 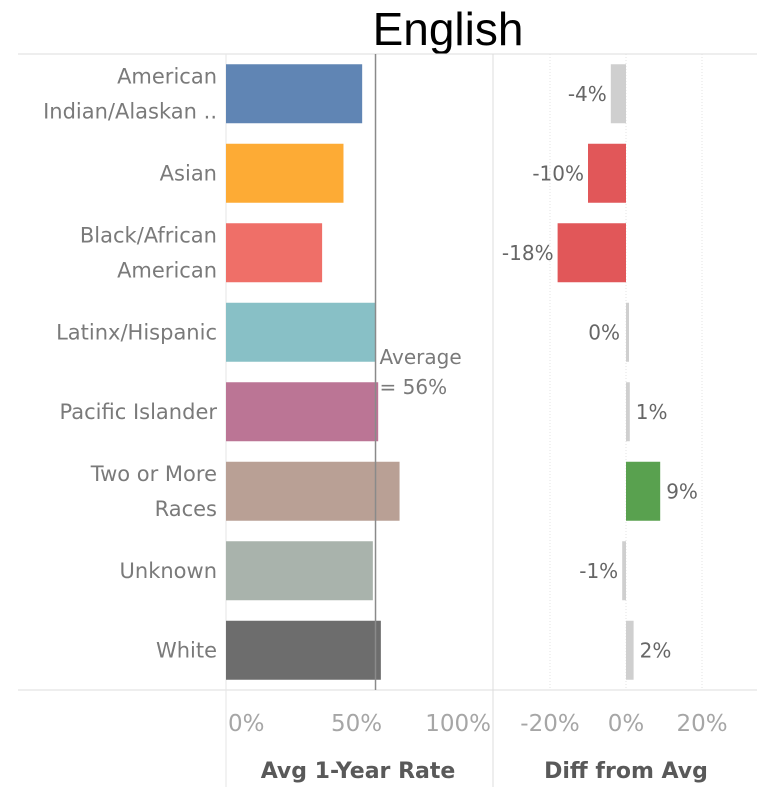 I want to click on category-label: Two or More Races, so click(x=153, y=491).